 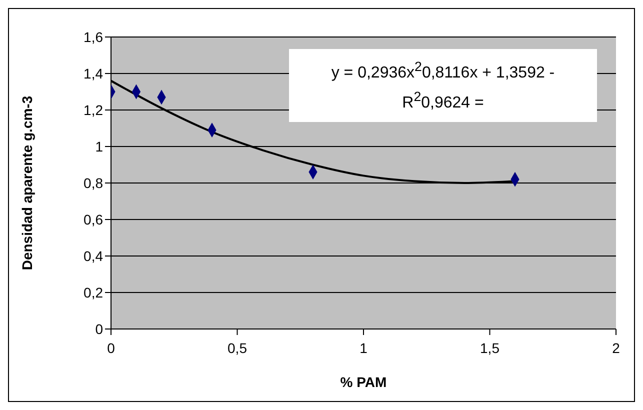 What do you see at coordinates (94, 182) in the screenshot?
I see `y-tick-label: 0,8` at bounding box center [94, 182].